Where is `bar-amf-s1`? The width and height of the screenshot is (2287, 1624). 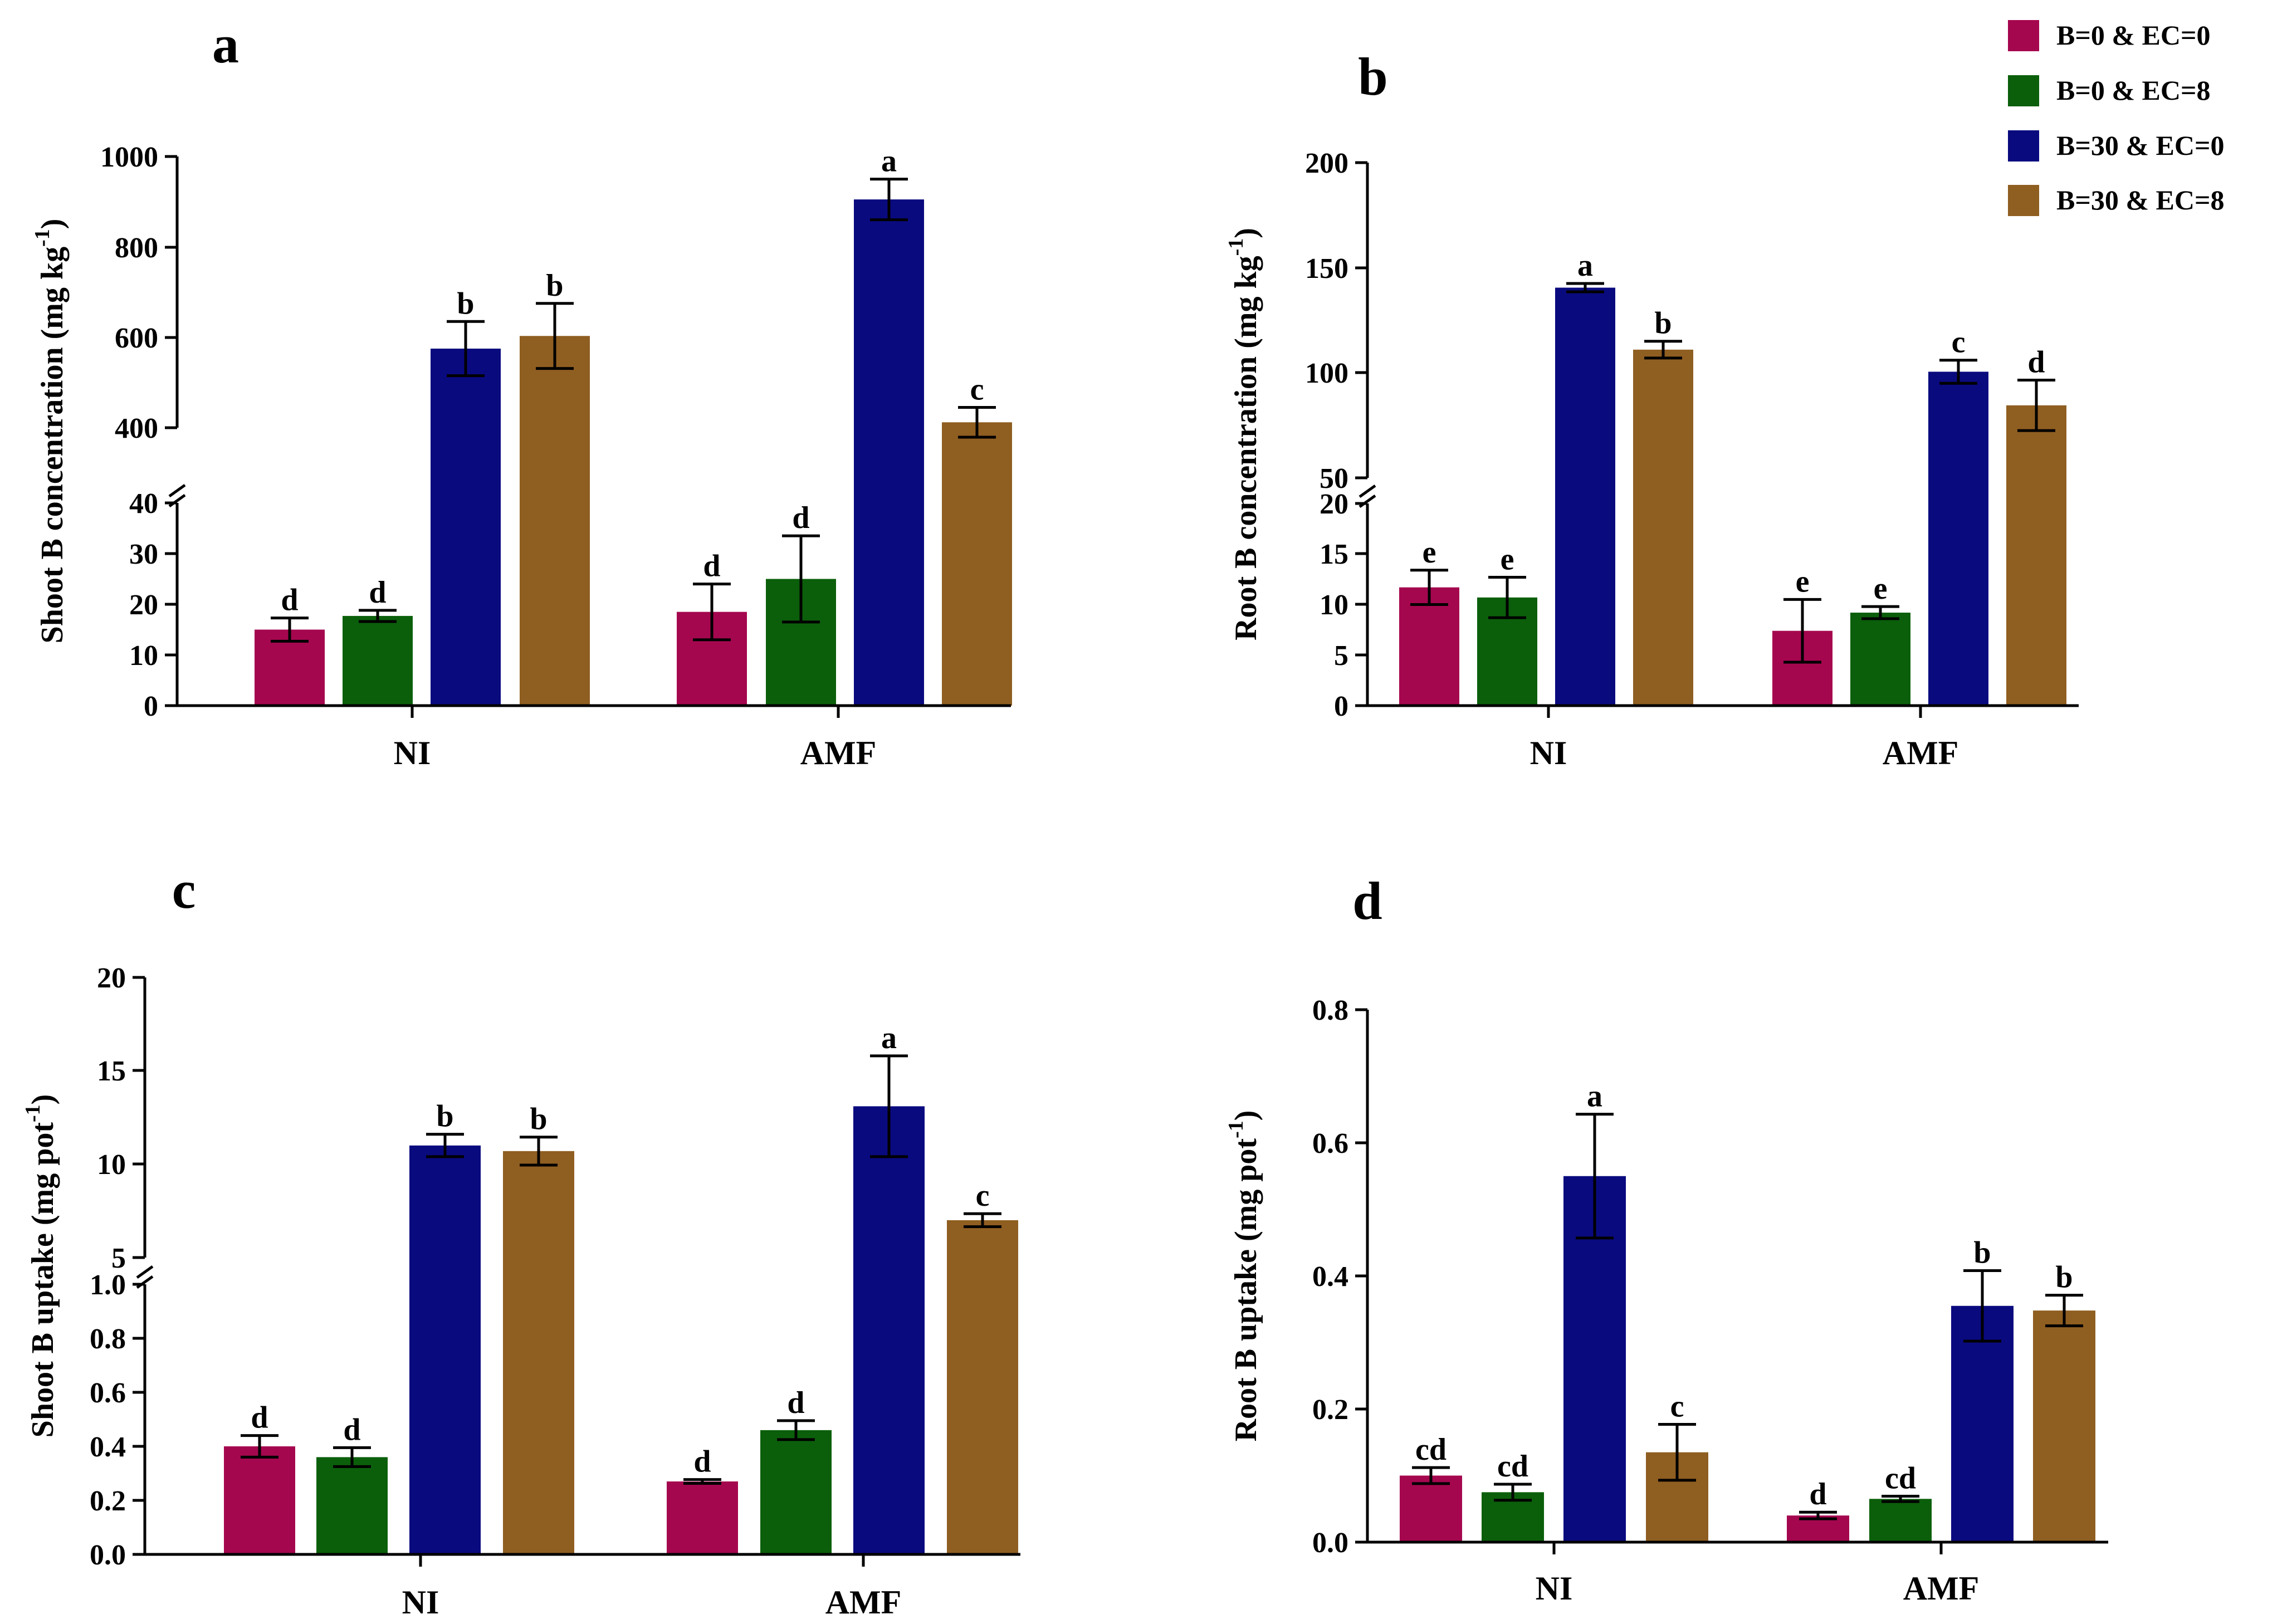
bar-amf-s1 is located at coordinates (702, 1517).